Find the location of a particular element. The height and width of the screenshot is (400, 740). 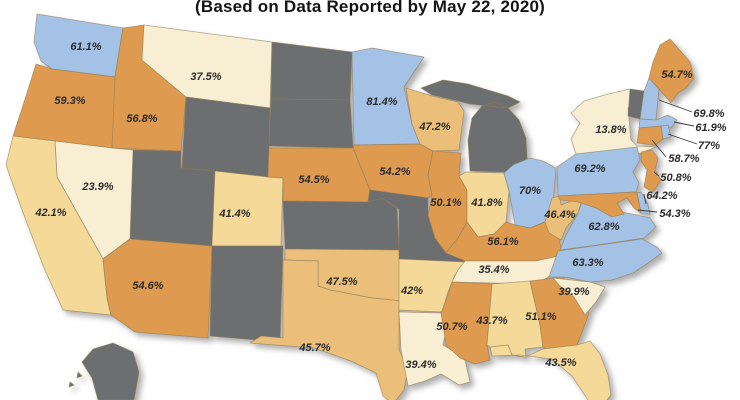

state-new-hampshire is located at coordinates (649, 99).